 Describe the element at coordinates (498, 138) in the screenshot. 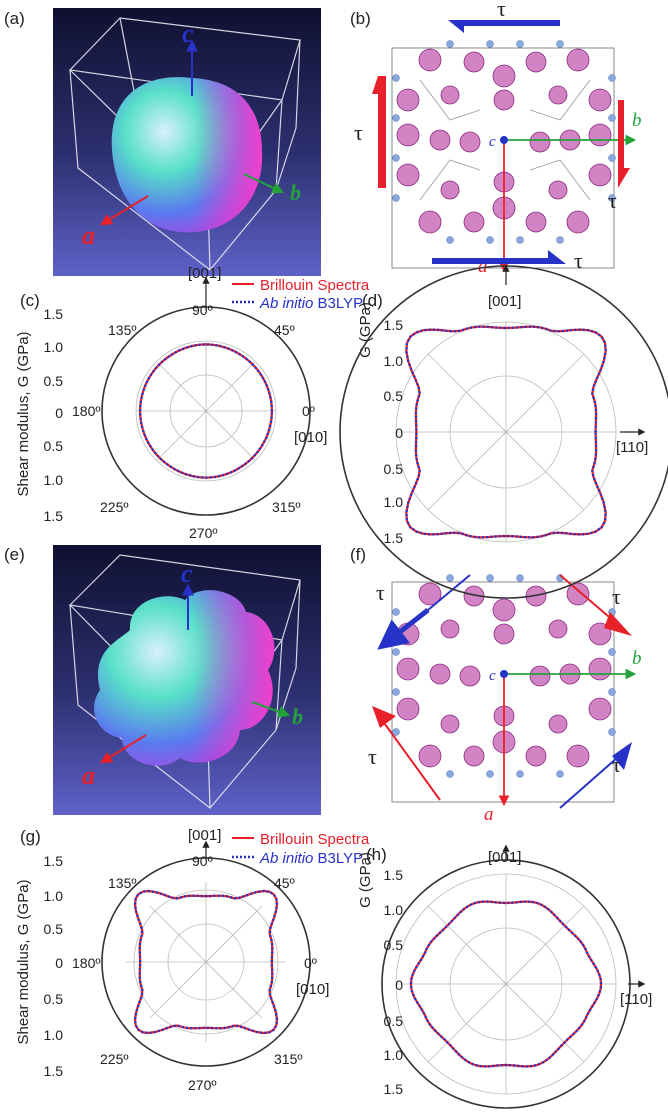

I see `panel-b-crystal-structure: c a b τ τ τ τ` at that location.